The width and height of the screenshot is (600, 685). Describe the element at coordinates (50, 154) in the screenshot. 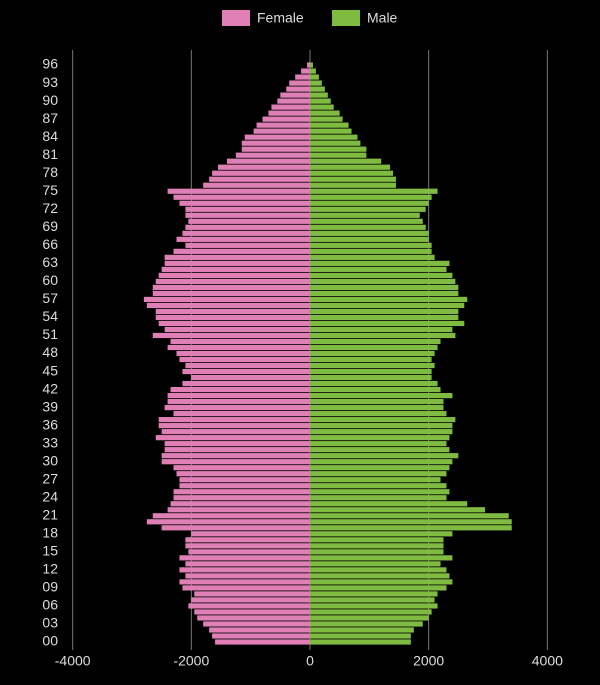

I see `y-tick-label: 81` at that location.